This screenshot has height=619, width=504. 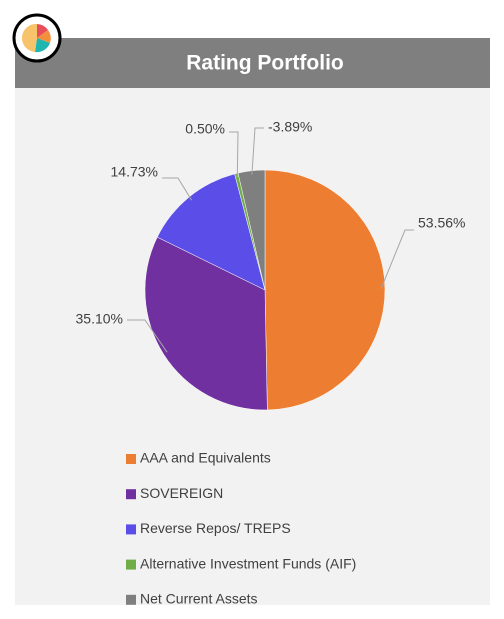 What do you see at coordinates (37, 38) in the screenshot?
I see `icon` at bounding box center [37, 38].